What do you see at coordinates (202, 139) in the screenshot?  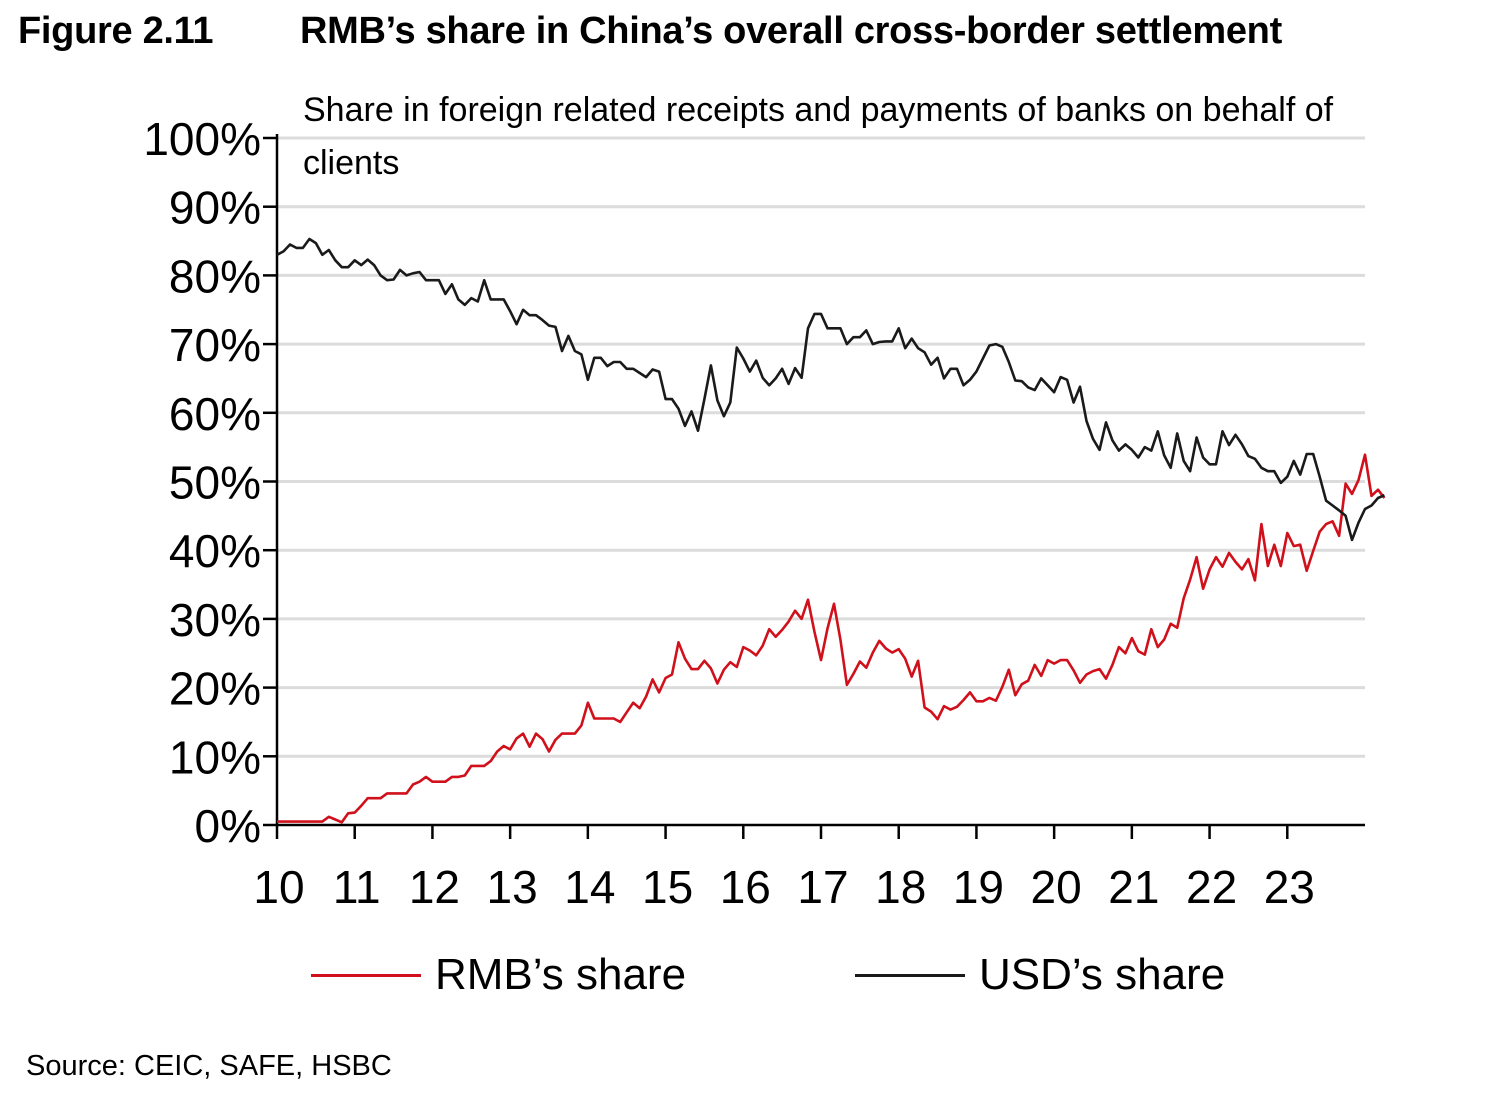 I see `y-tick-label: 100%` at bounding box center [202, 139].